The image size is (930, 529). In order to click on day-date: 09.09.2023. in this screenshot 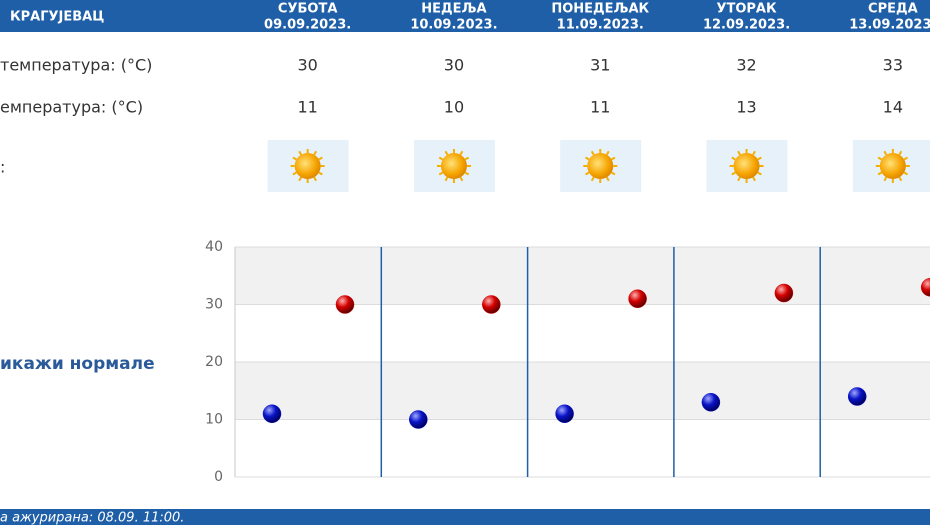, I will do `click(307, 25)`.